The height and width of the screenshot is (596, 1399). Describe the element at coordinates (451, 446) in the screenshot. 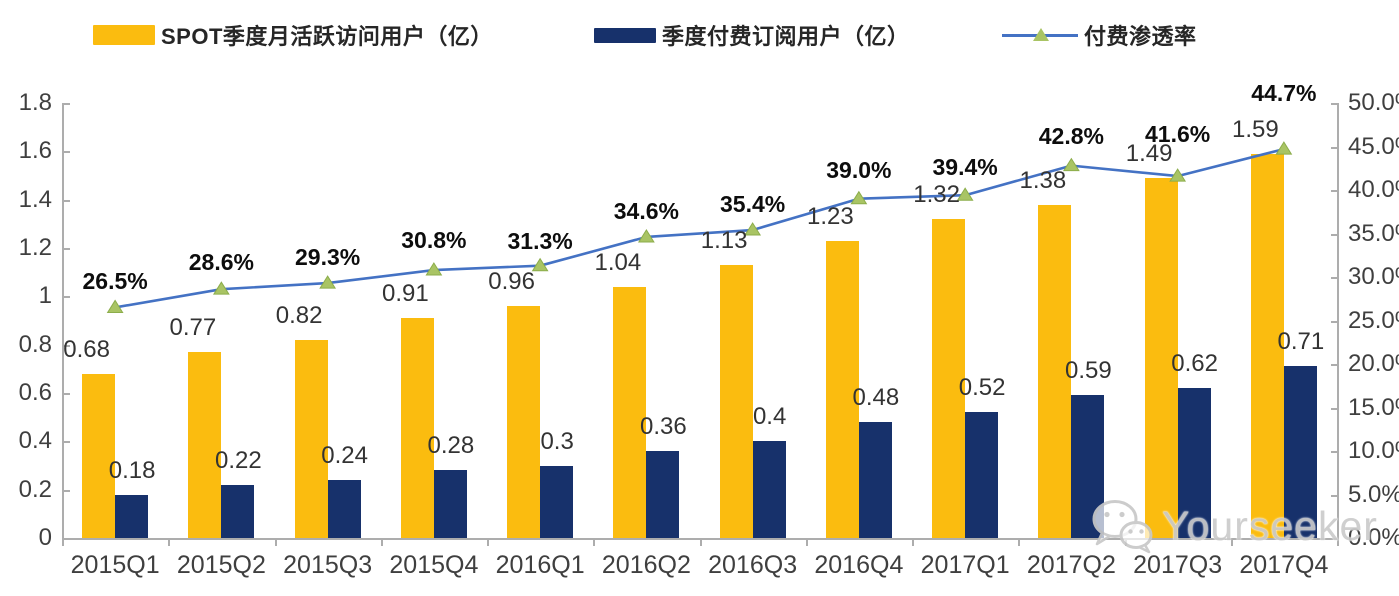

I see `bar-label-subscribers: 0.28` at that location.